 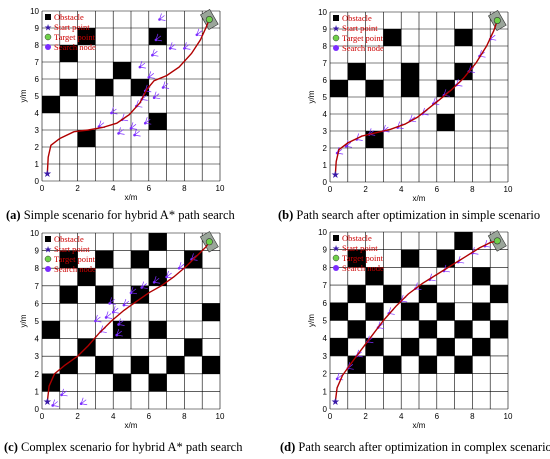 I want to click on caption-b-tag: (b), so click(x=286, y=215).